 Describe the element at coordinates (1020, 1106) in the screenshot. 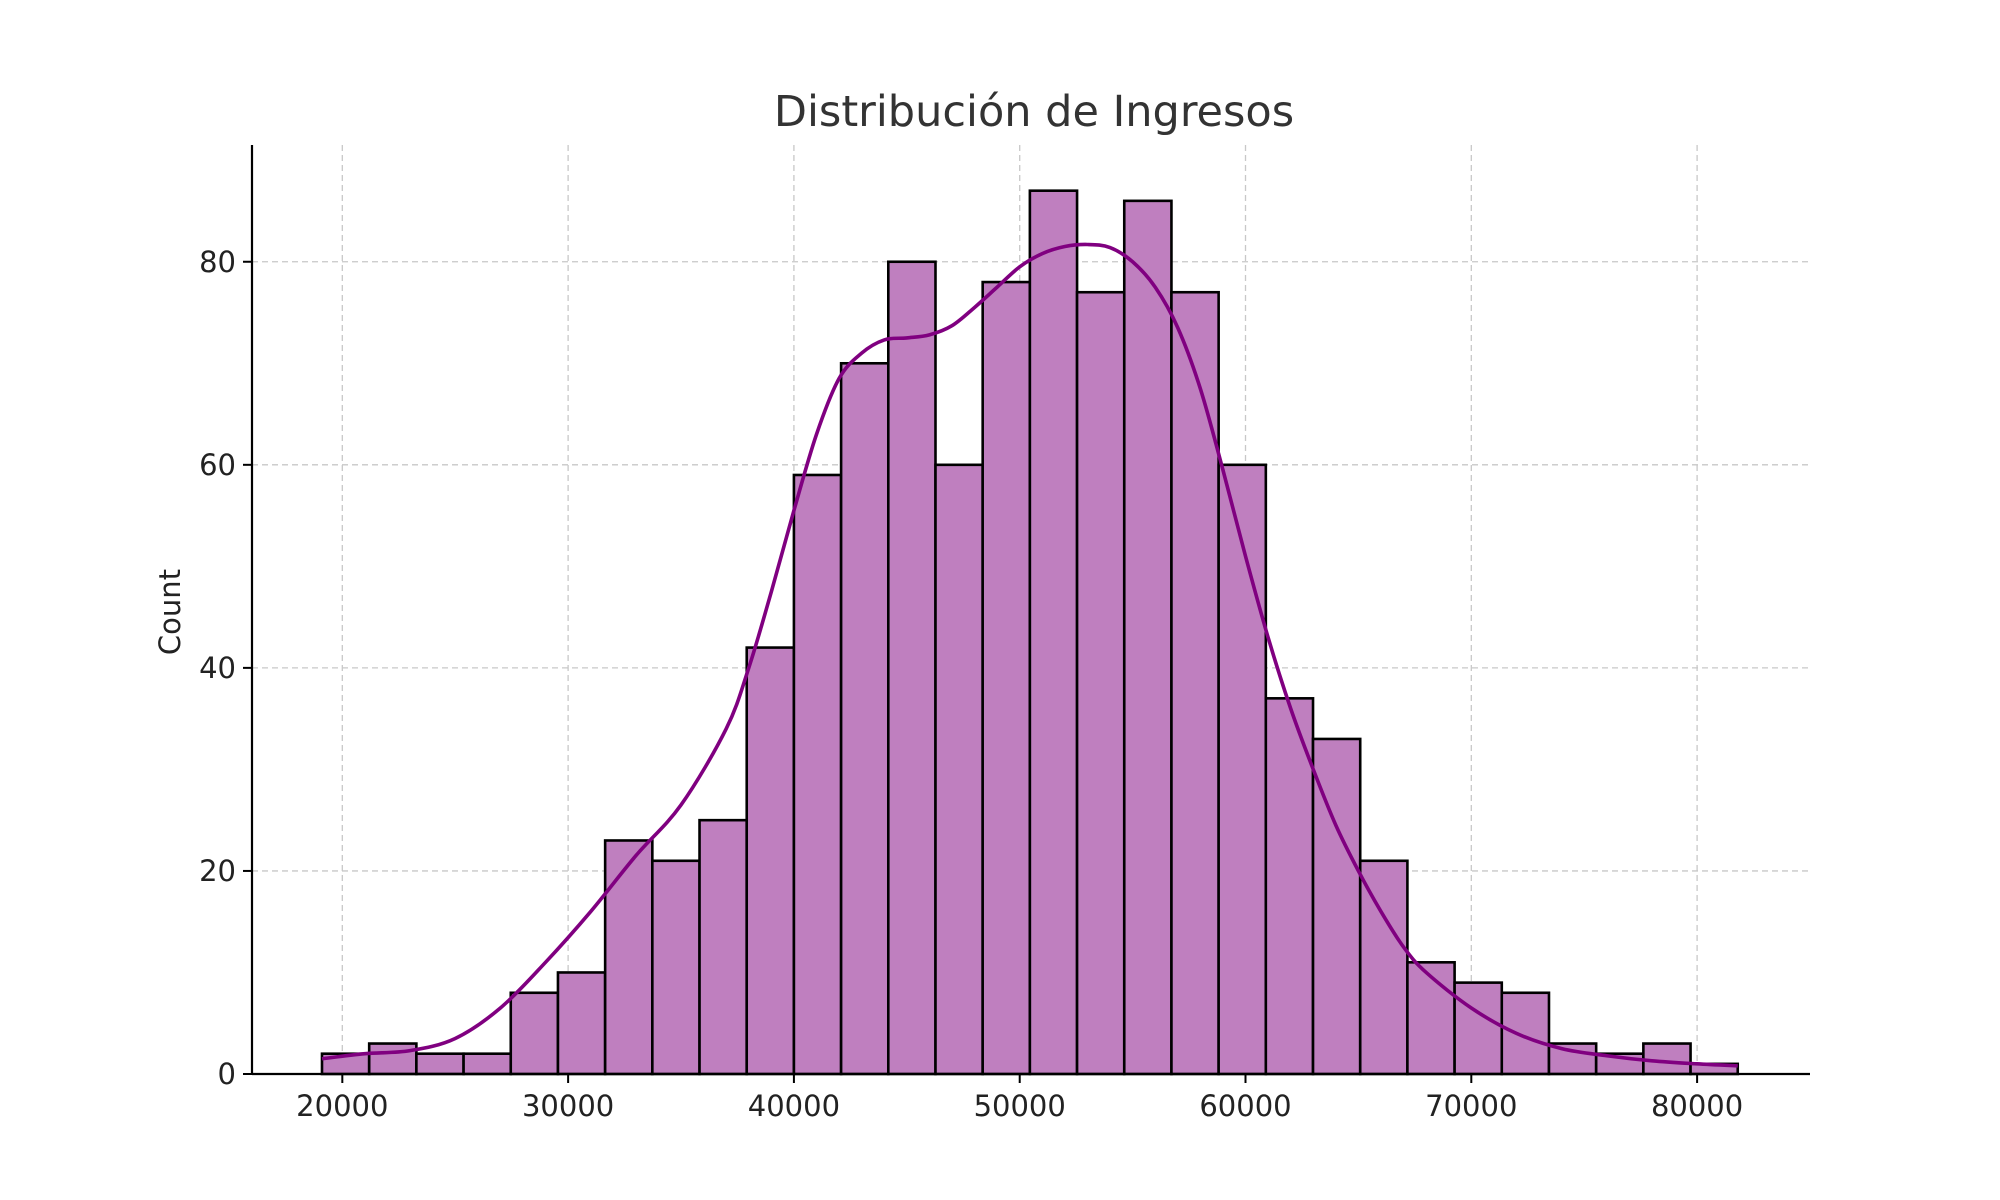

I see `x-tick-label: 50000` at that location.